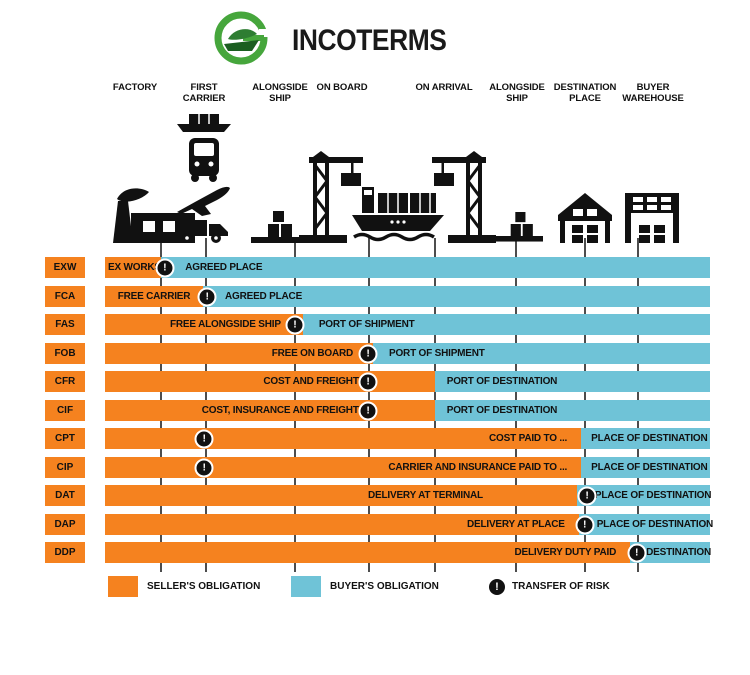 The image size is (750, 675). I want to click on transfer-of-risk-marker-cif: !, so click(368, 410).